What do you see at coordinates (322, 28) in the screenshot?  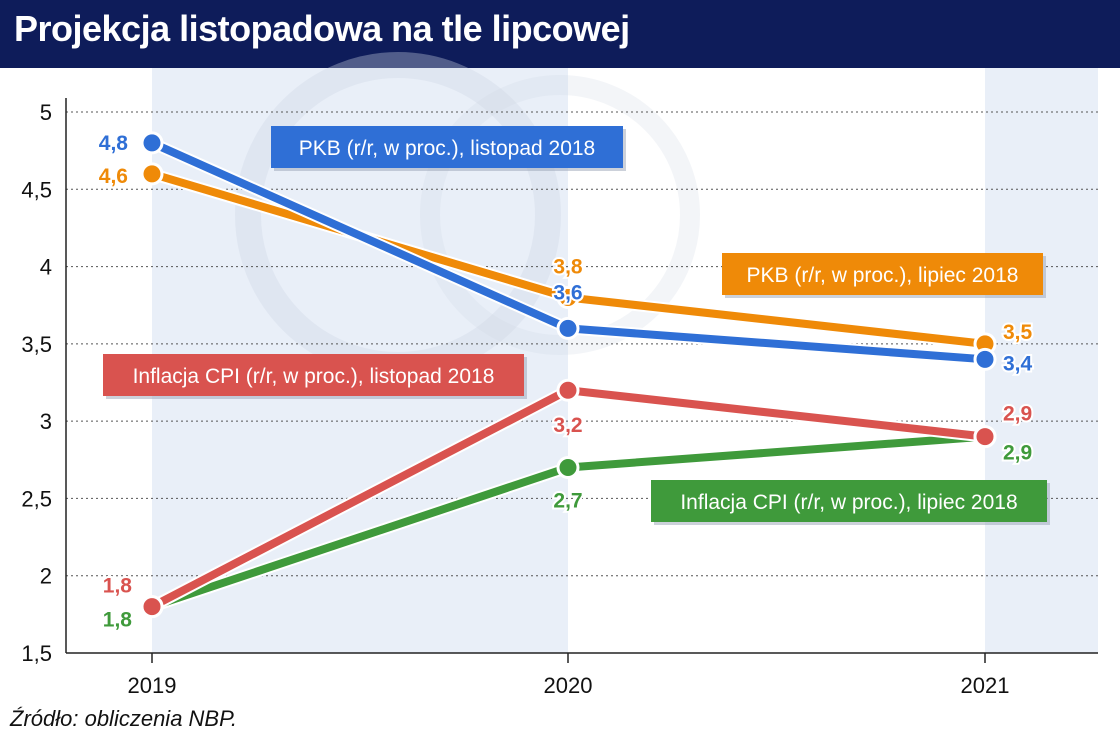 I see `chart-title: Projekcja listopadowa na tle lipcowej` at bounding box center [322, 28].